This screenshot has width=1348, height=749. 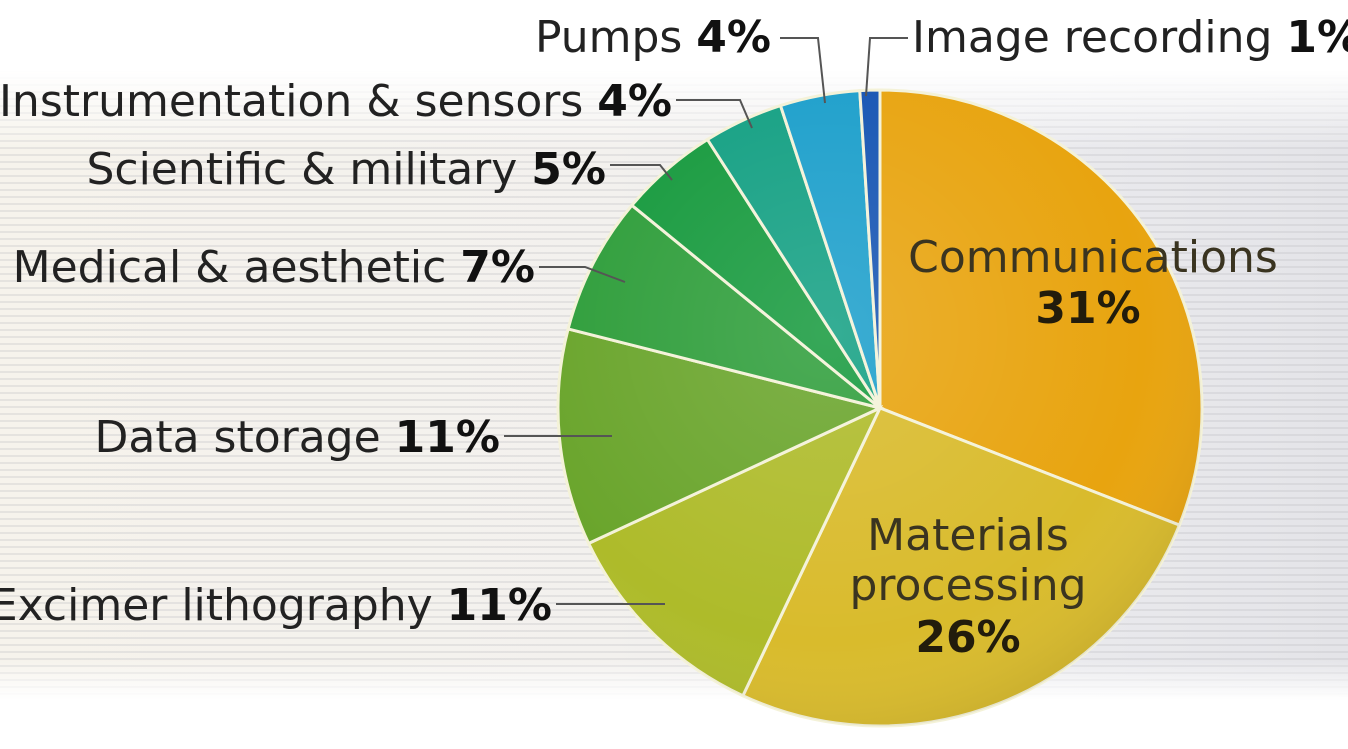 What do you see at coordinates (568, 169) in the screenshot?
I see `slice-value-scientific-and-military: 5%` at bounding box center [568, 169].